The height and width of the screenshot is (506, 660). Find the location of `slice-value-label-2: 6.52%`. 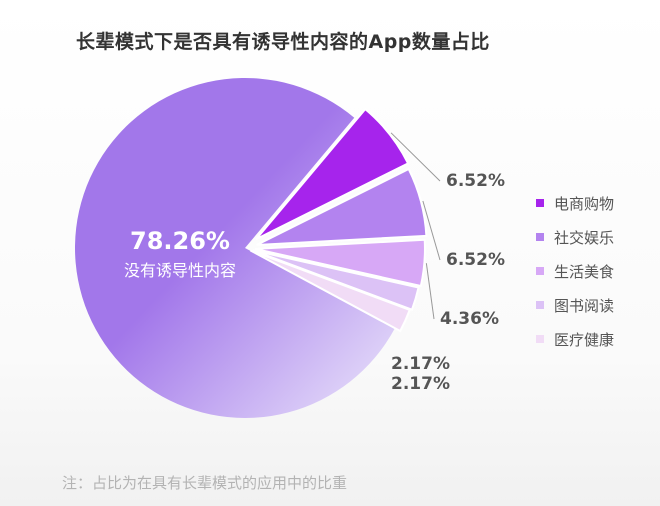

slice-value-label-2: 6.52% is located at coordinates (475, 260).